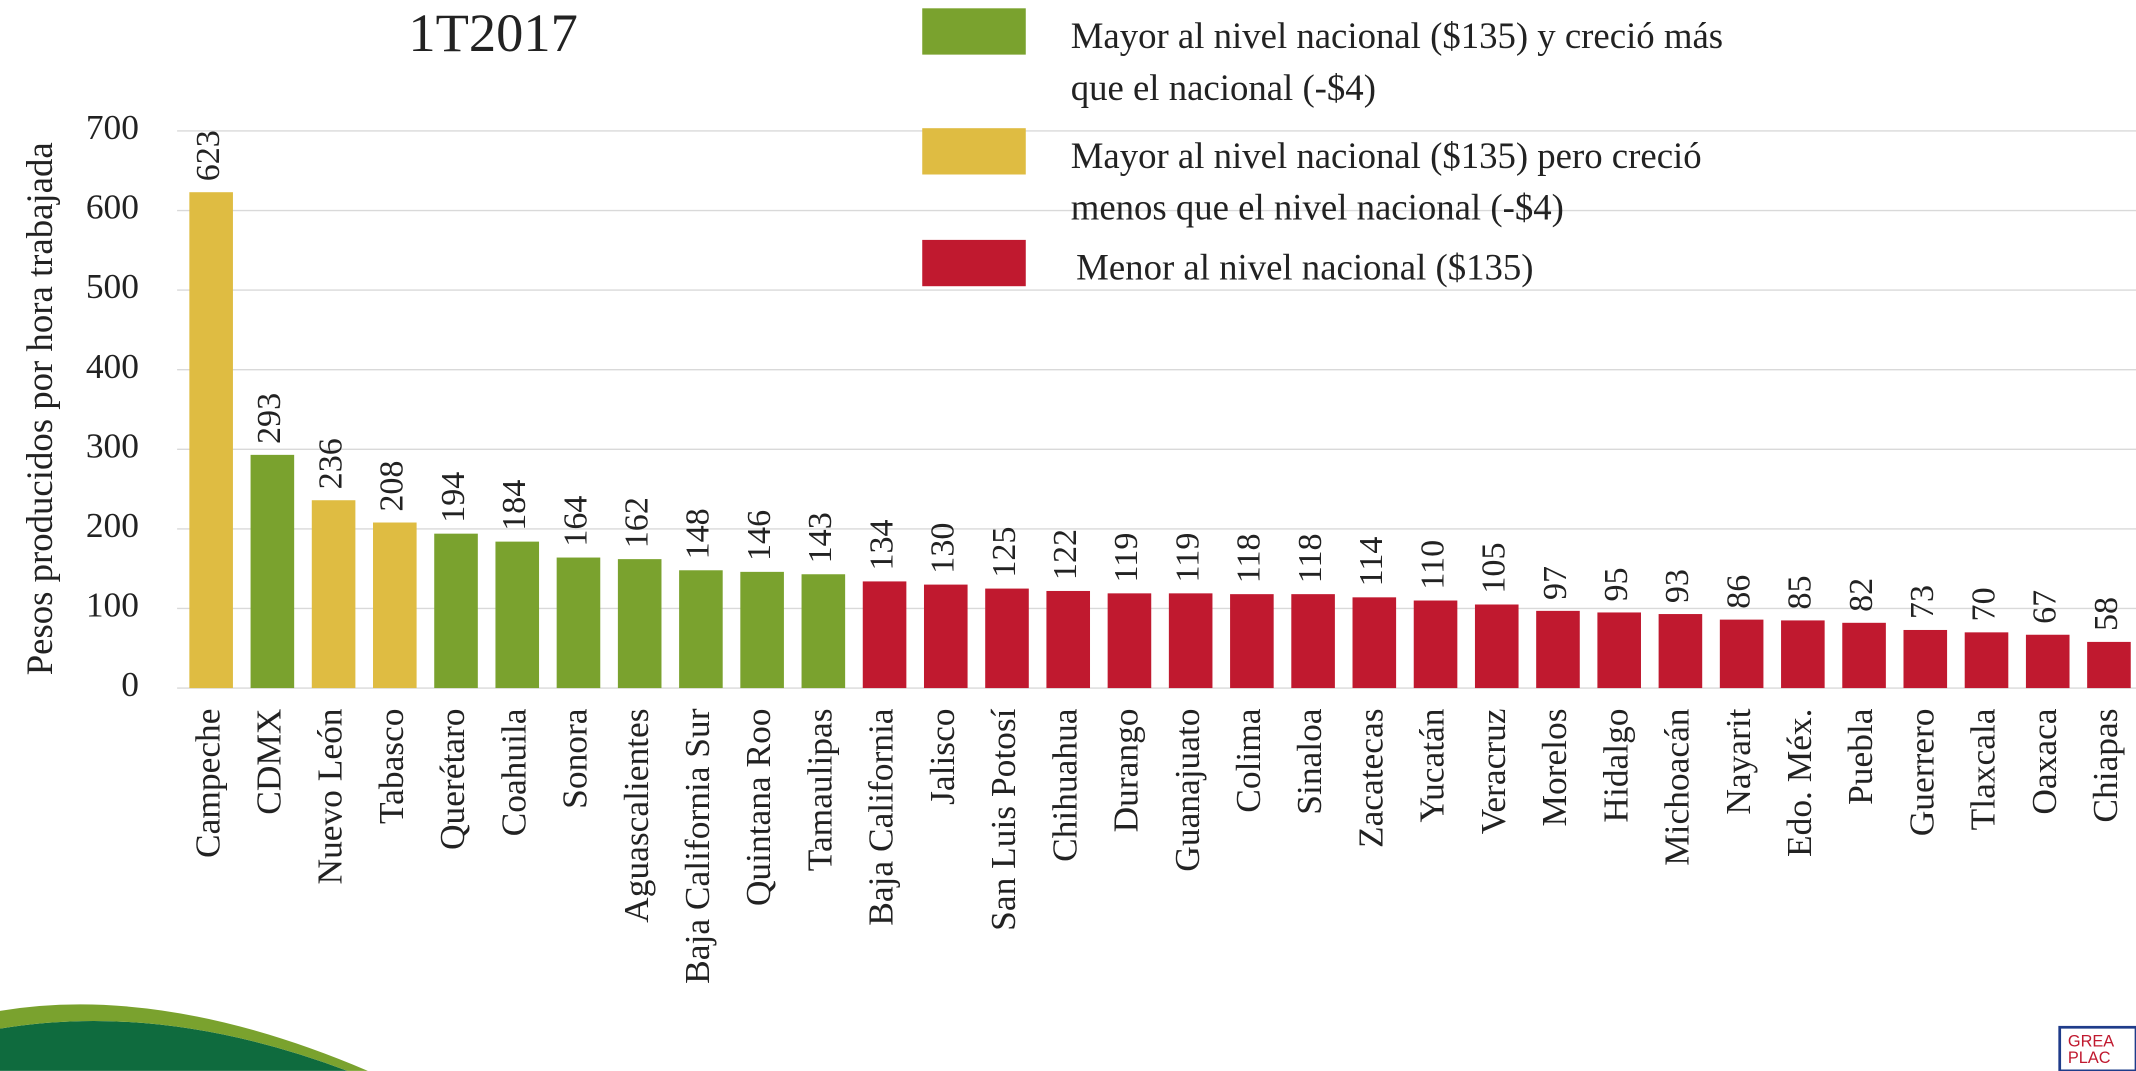 This screenshot has width=2136, height=1071. What do you see at coordinates (1921, 773) in the screenshot?
I see `x-tick-label: Guerrero` at bounding box center [1921, 773].